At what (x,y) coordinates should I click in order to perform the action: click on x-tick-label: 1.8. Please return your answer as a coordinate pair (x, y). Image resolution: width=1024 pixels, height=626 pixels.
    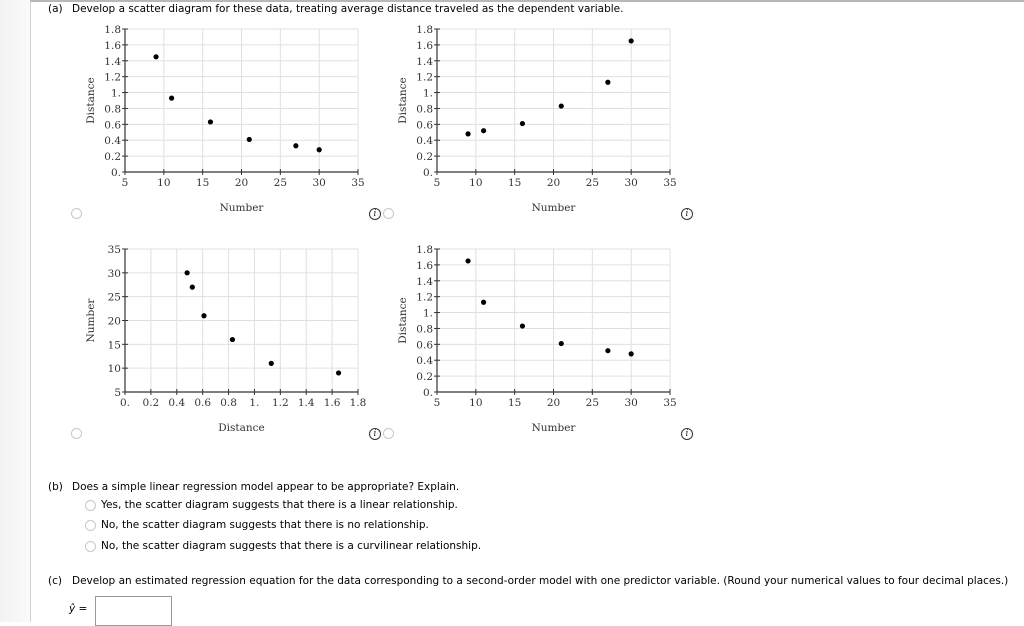
    Looking at the image, I should click on (358, 403).